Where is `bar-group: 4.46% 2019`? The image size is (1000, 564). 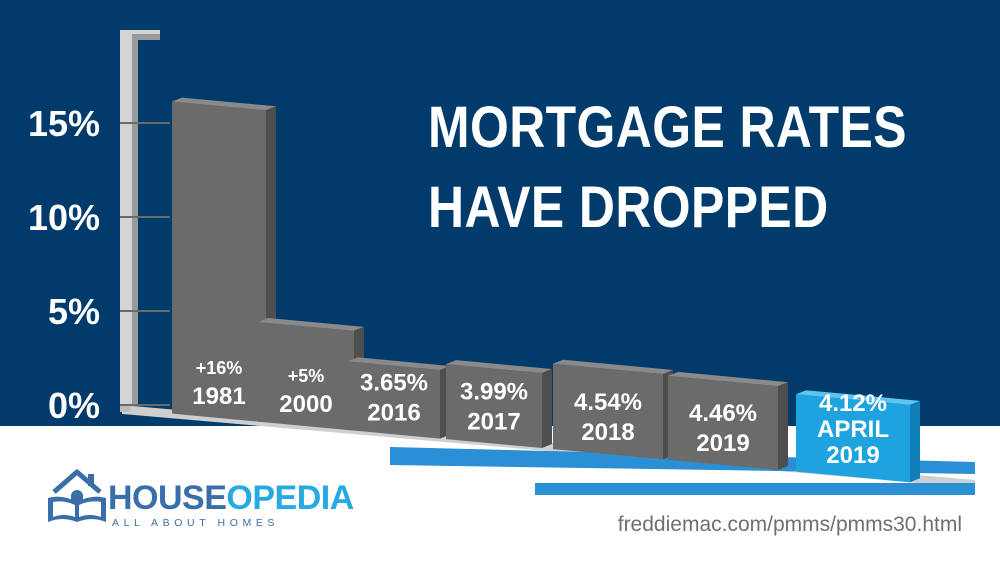 bar-group: 4.46% 2019 is located at coordinates (728, 421).